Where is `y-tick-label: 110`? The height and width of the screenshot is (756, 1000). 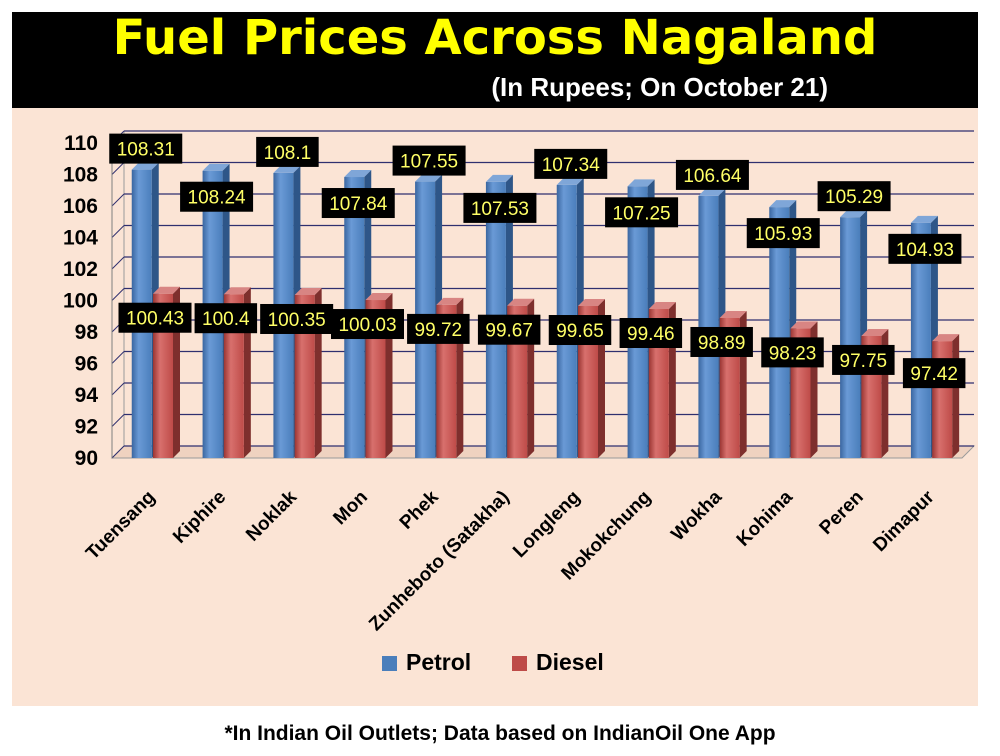 y-tick-label: 110 is located at coordinates (81, 143).